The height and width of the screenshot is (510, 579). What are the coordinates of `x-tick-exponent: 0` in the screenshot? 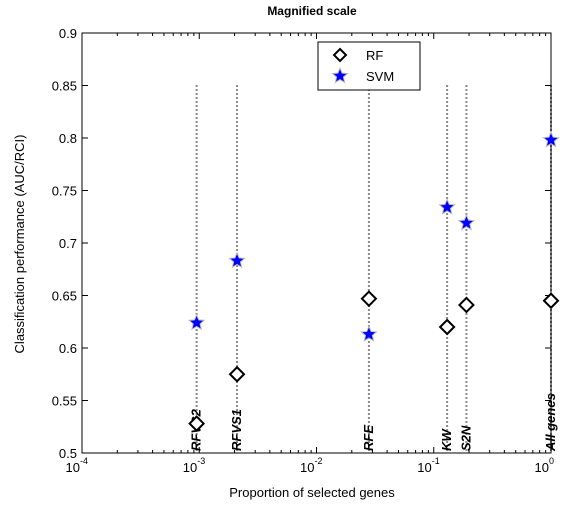 It's located at (551, 461).